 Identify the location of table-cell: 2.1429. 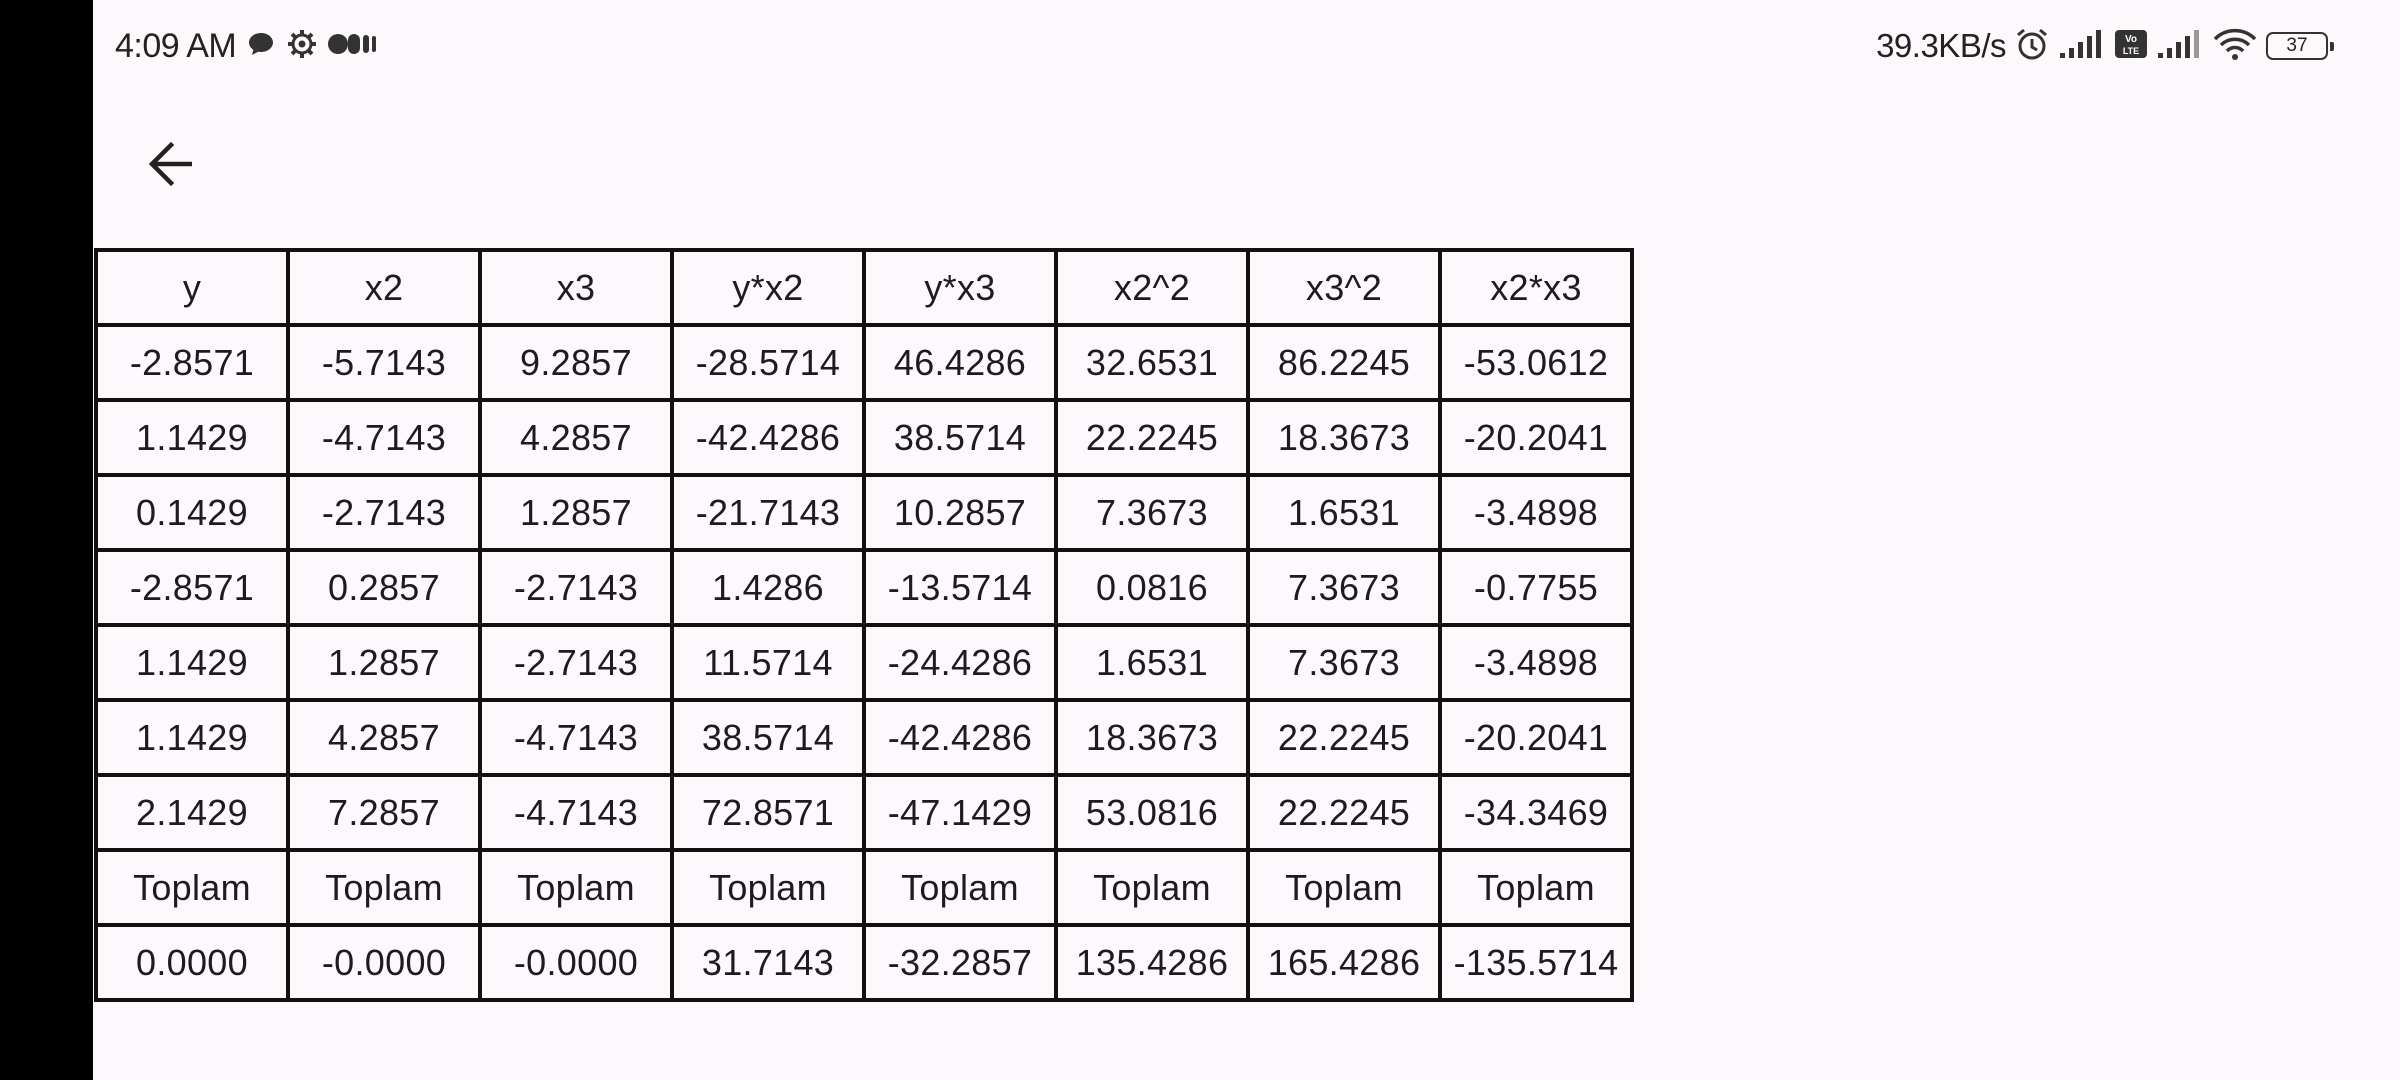
(192, 812).